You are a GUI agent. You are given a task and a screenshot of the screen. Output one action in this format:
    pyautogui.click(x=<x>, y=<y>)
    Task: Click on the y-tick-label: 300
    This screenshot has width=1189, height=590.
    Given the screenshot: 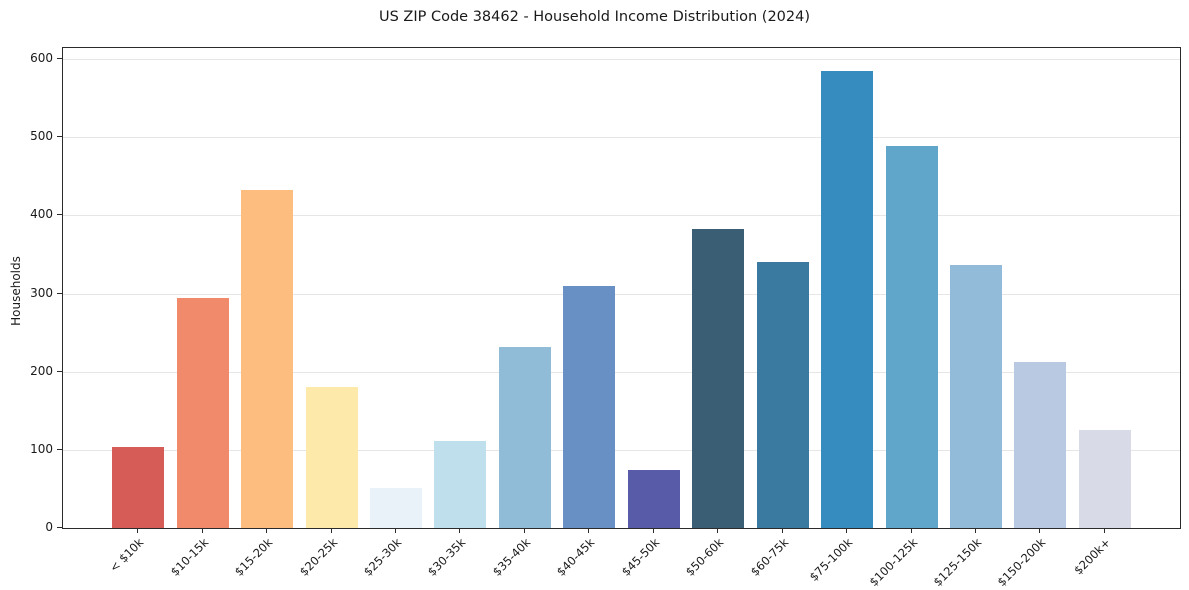 What is the action you would take?
    pyautogui.click(x=41, y=292)
    